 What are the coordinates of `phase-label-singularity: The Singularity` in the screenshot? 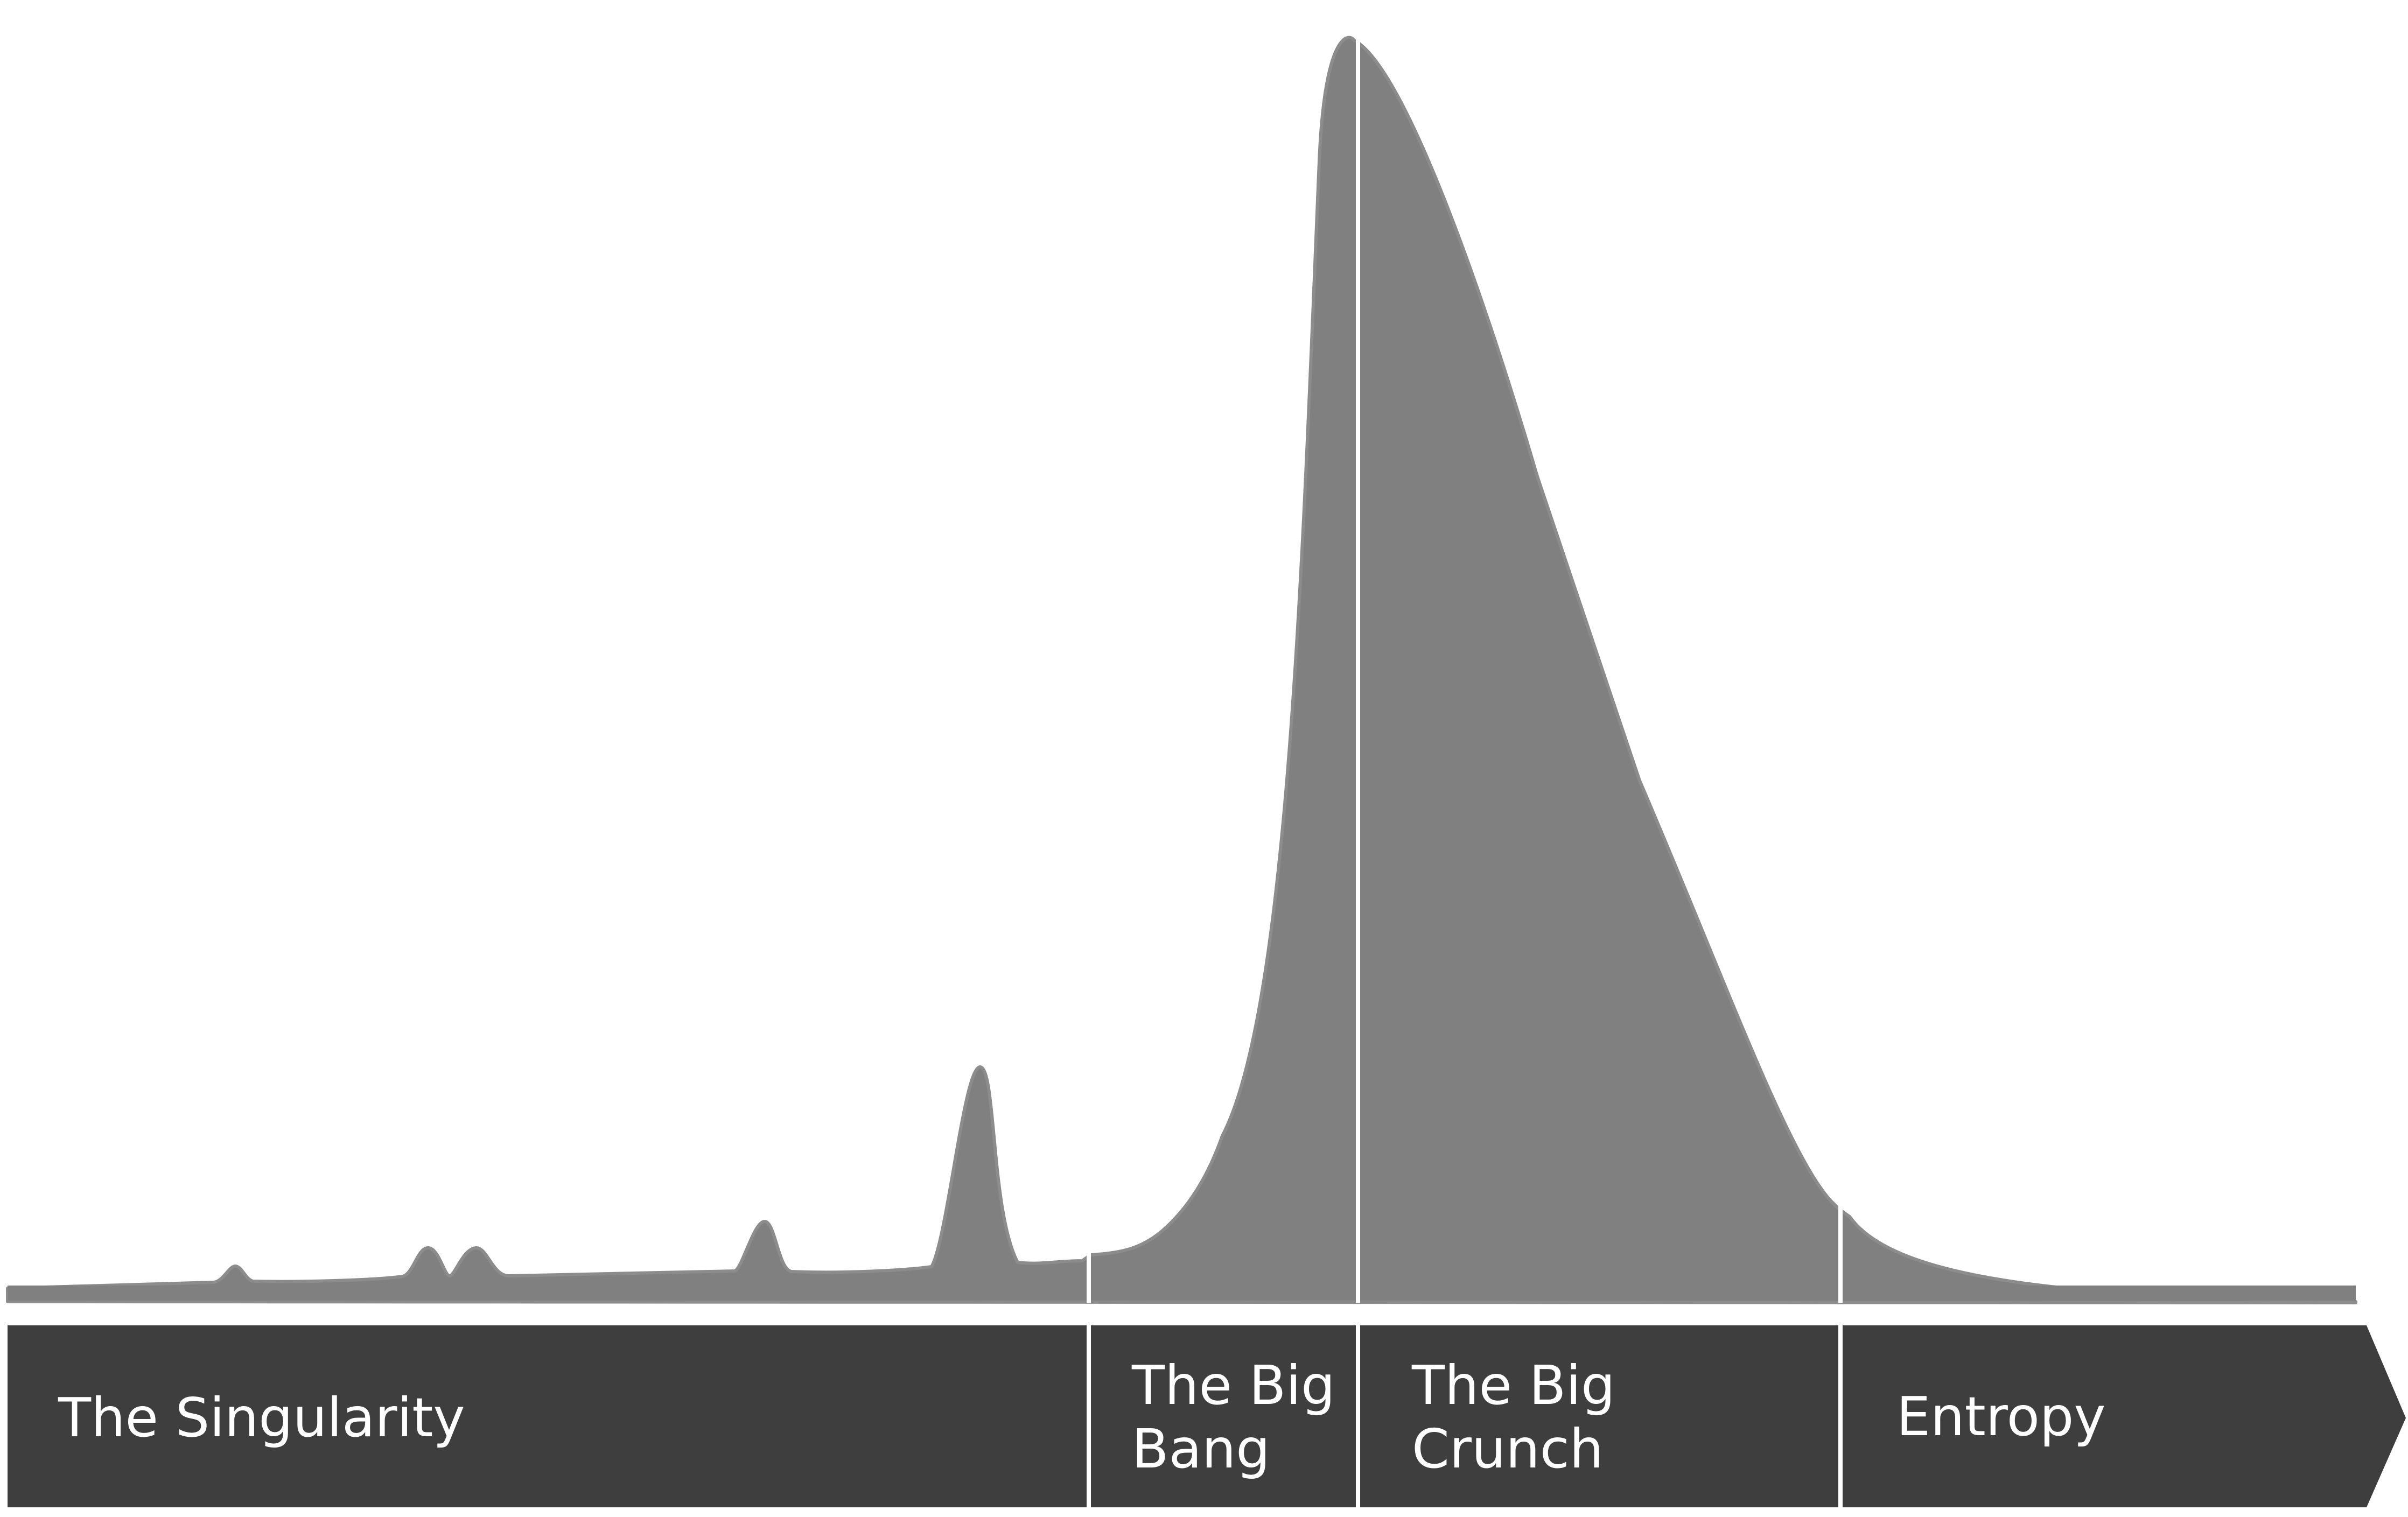 It's located at (261, 1418).